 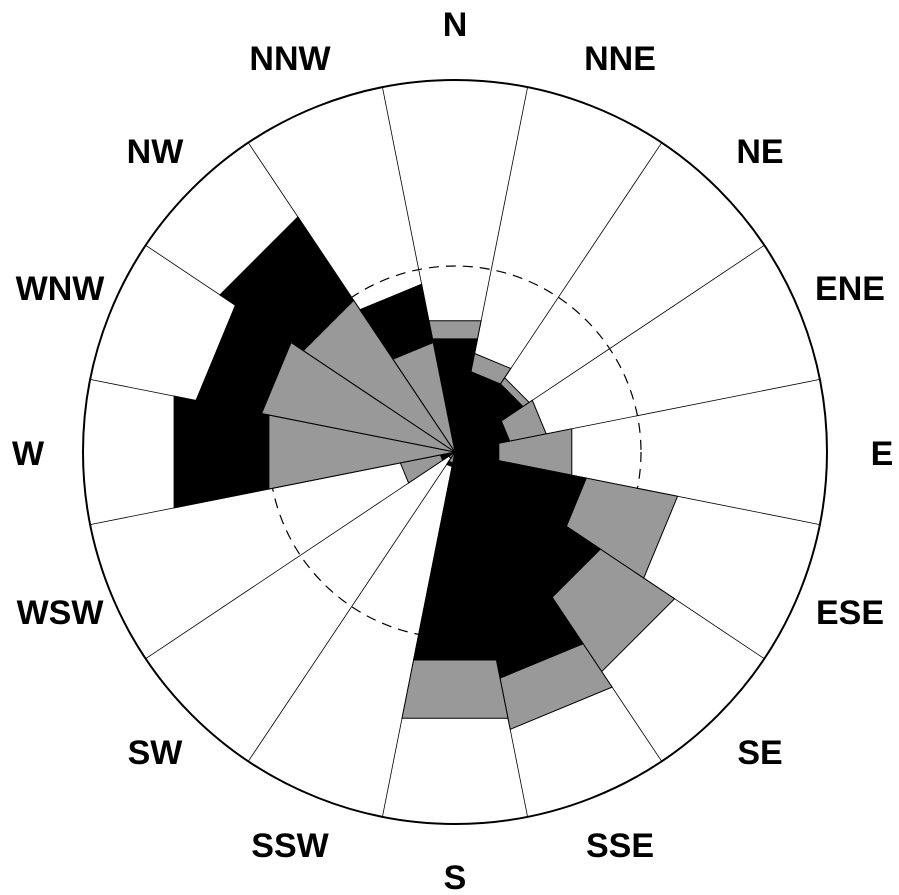 I want to click on label-nne: NNE, so click(x=620, y=59).